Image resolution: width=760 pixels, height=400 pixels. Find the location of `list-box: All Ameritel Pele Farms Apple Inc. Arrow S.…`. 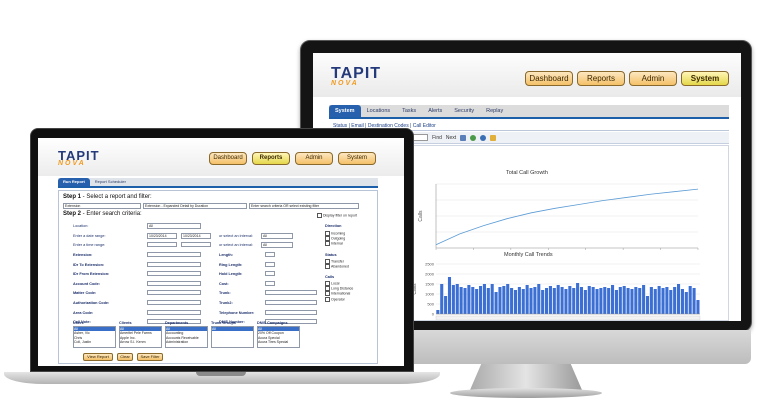

list-box: All Ameritel Pele Farms Apple Inc. Arrow S.… is located at coordinates (140, 337).